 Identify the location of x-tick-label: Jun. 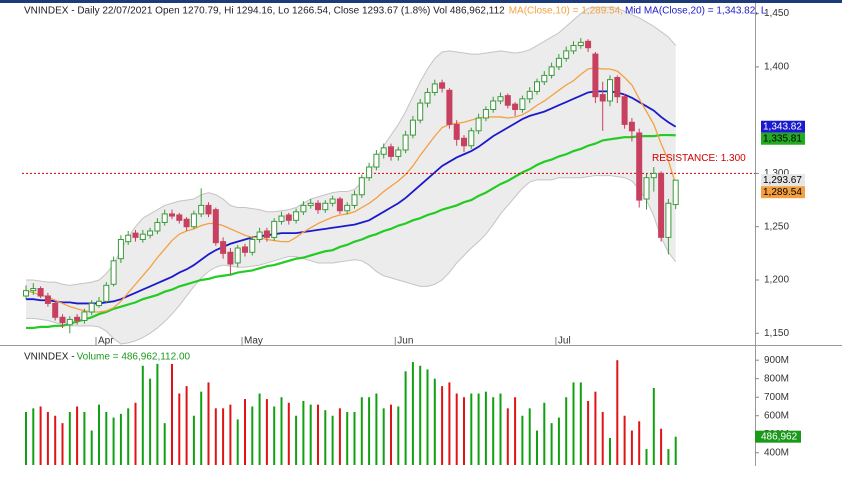
(405, 341).